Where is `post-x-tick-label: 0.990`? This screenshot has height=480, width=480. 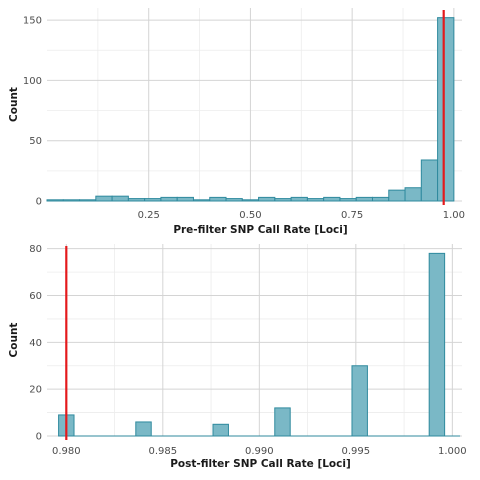
post-x-tick-label: 0.990 is located at coordinates (259, 451).